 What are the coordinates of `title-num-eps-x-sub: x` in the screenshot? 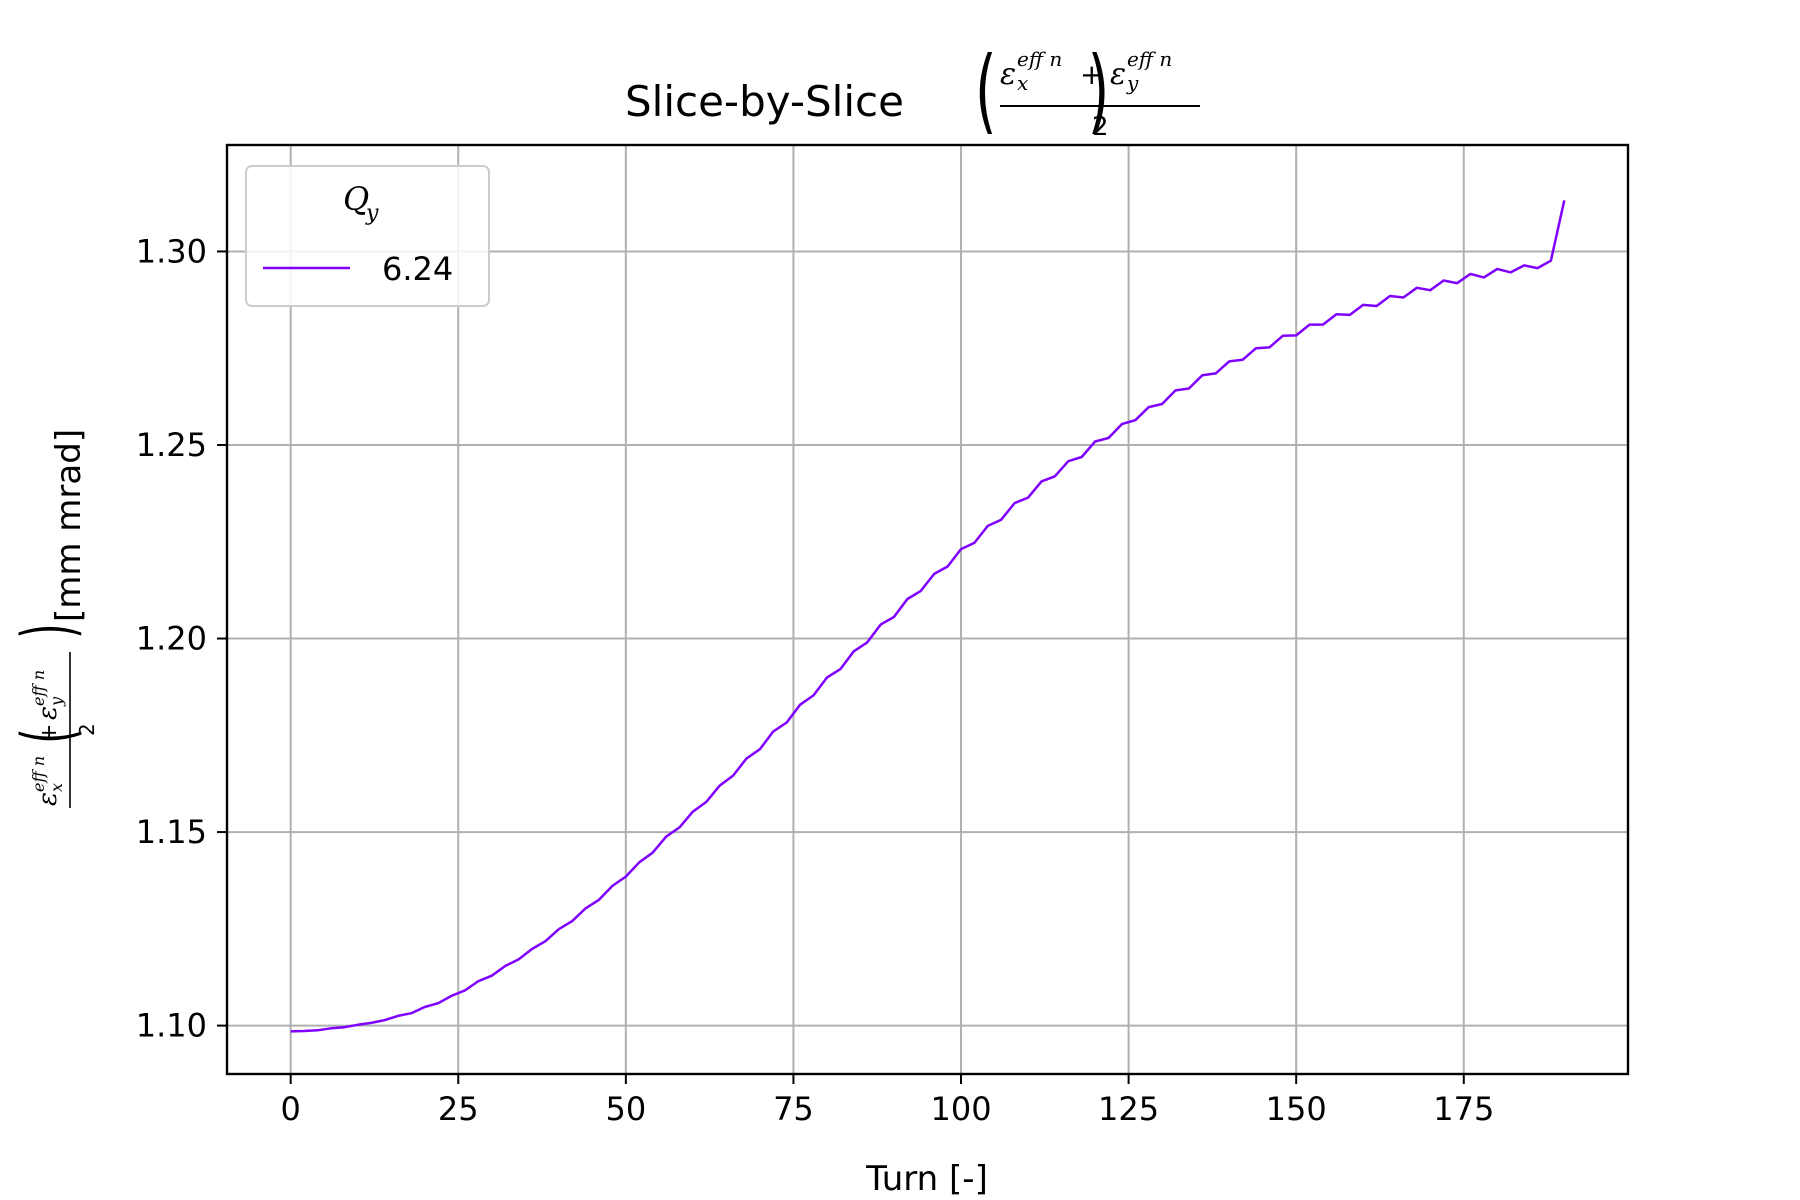 It's located at (1022, 83).